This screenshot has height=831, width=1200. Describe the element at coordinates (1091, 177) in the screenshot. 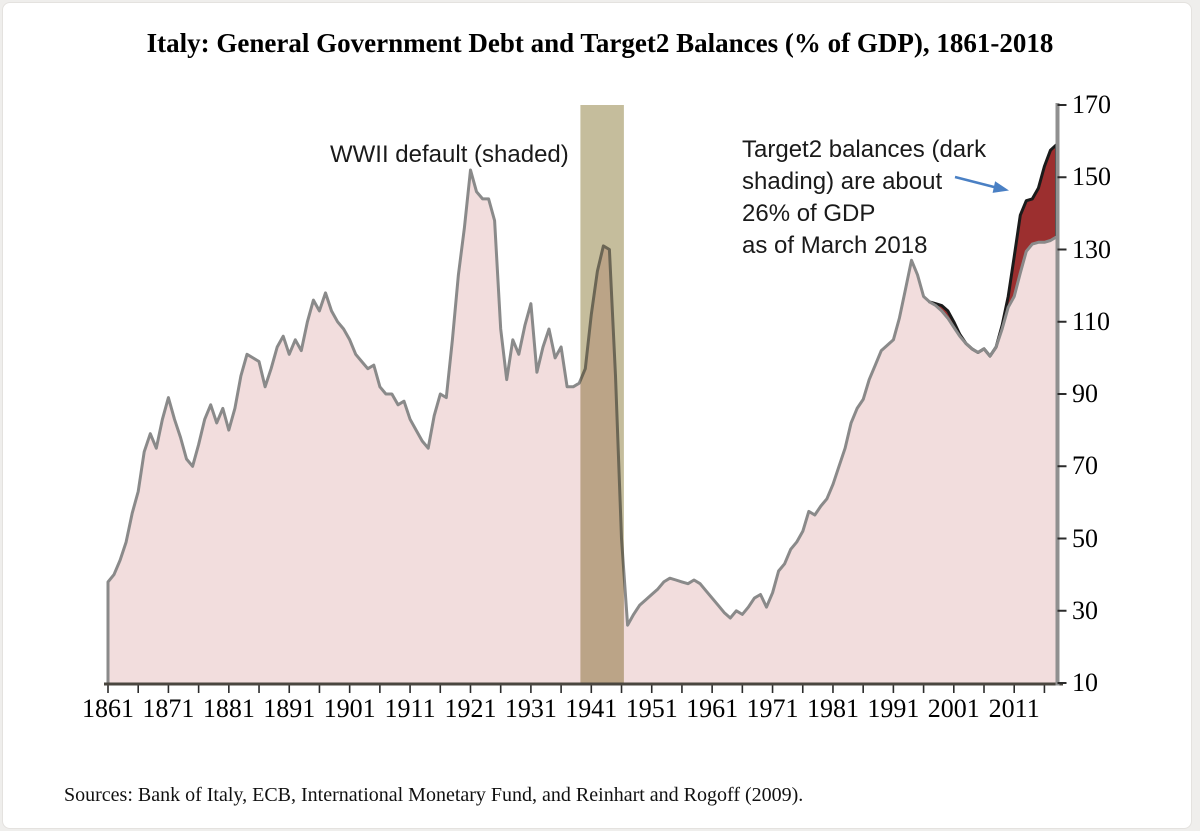

I see `y-tick-label: 150` at that location.